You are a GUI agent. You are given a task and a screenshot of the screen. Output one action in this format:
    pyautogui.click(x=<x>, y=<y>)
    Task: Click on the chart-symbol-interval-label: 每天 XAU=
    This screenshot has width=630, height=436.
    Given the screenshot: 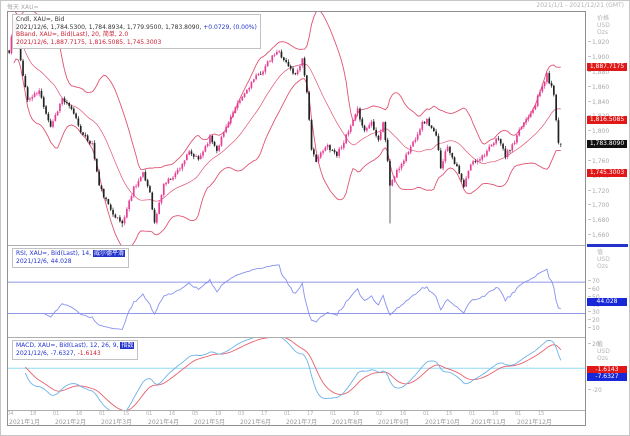 What is the action you would take?
    pyautogui.click(x=23, y=7)
    